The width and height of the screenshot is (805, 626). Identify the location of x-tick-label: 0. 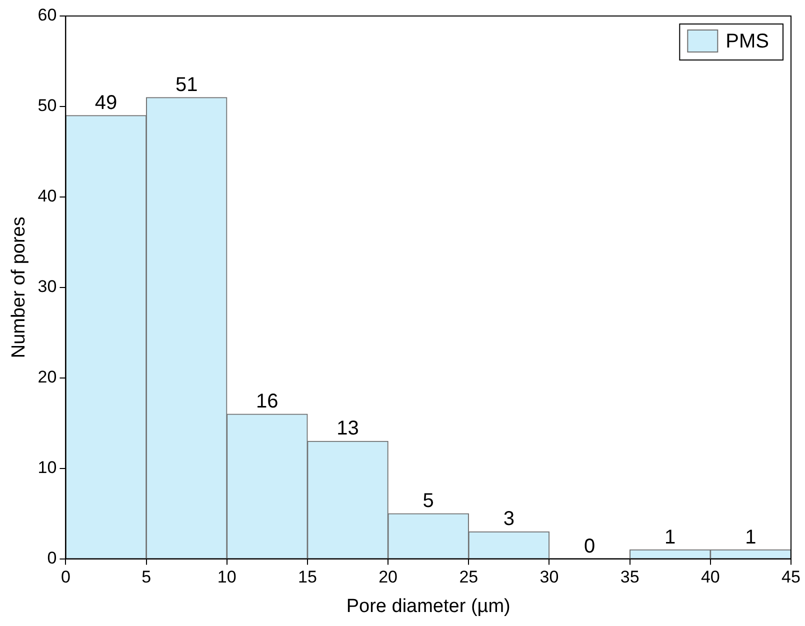
(65, 577).